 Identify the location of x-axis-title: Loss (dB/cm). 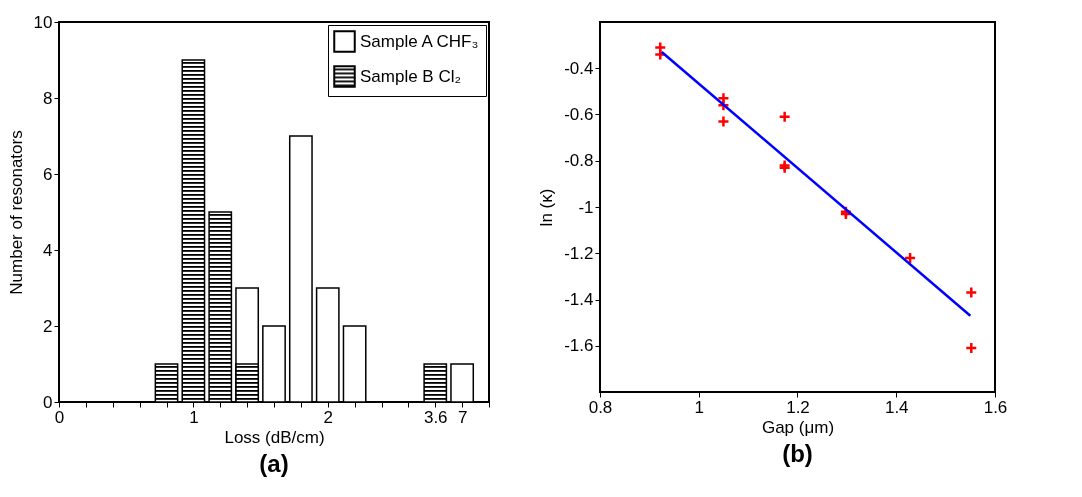
(274, 437).